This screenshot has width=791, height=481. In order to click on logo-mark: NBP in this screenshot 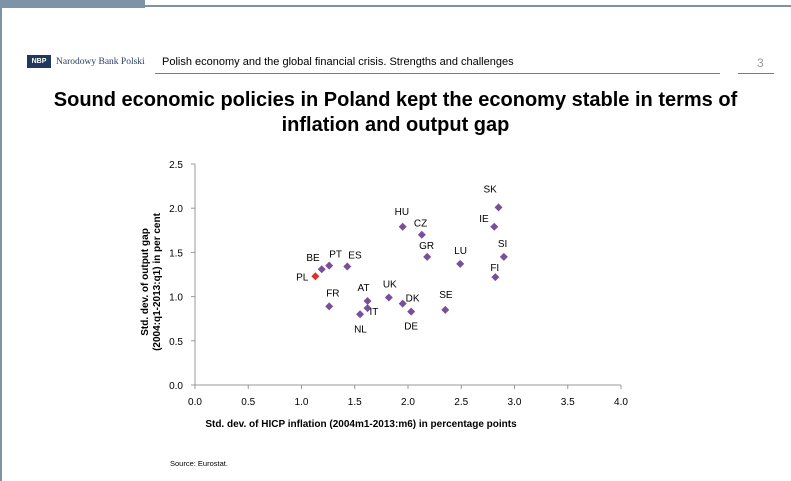, I will do `click(39, 61)`.